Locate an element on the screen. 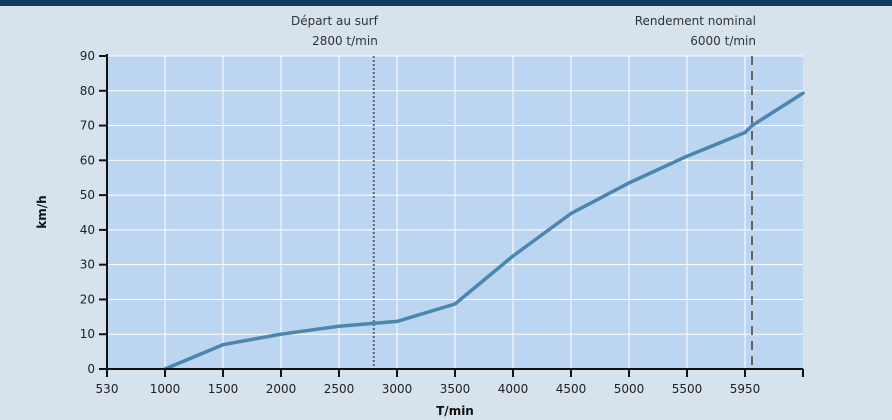 Image resolution: width=892 pixels, height=420 pixels. y-tick-label: 20 is located at coordinates (87, 299).